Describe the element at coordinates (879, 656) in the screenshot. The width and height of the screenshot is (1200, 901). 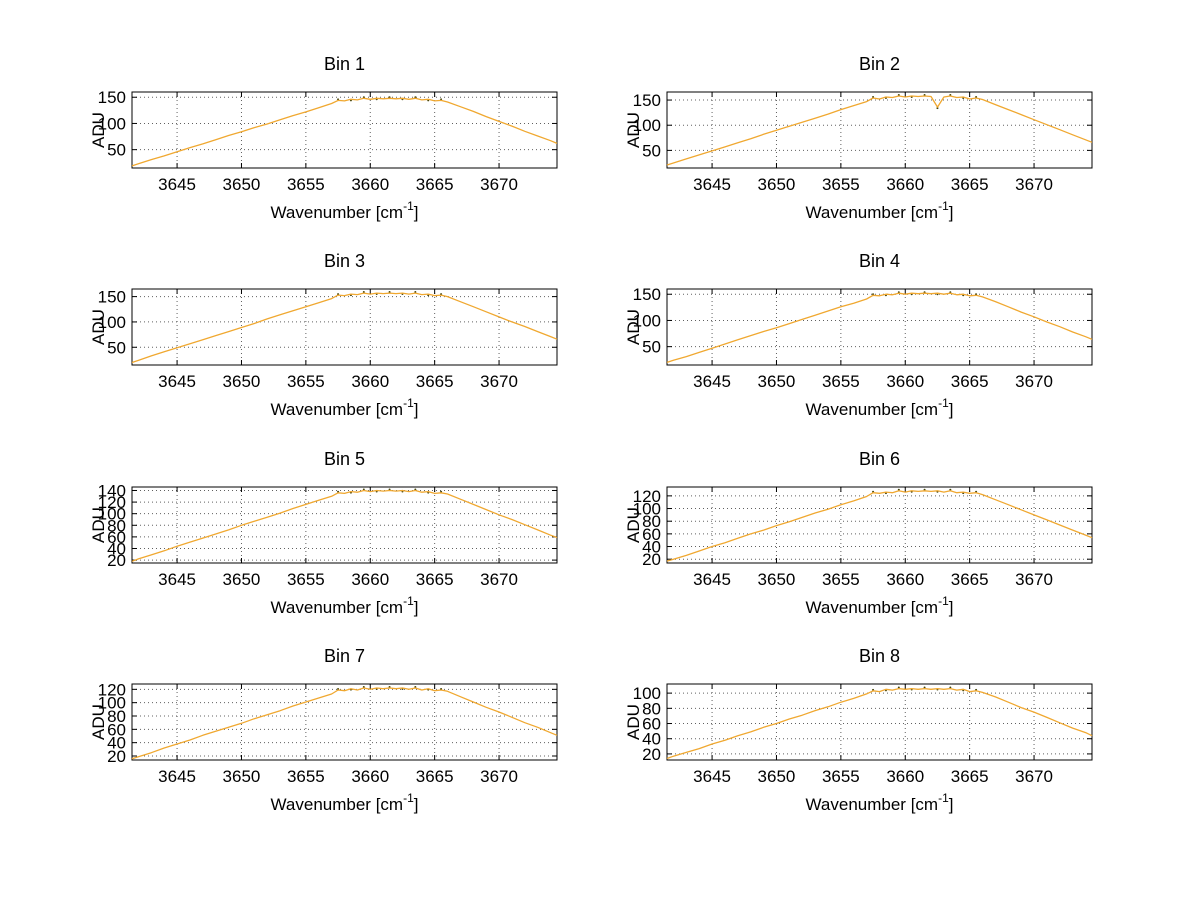
I see `subplot-title: Bin 8` at that location.